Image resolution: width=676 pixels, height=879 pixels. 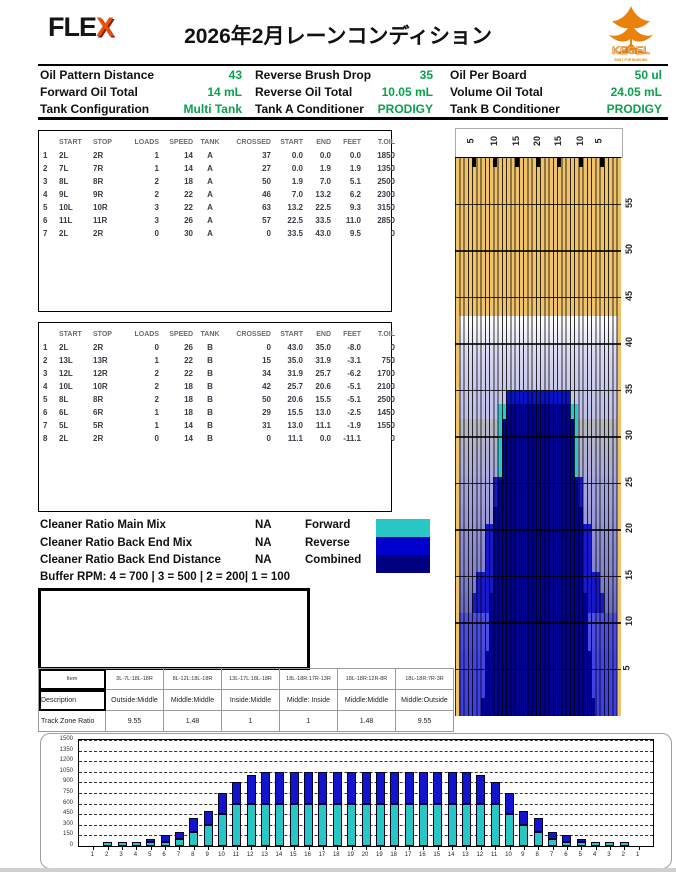 I want to click on table-cell: 7, so click(x=45, y=425).